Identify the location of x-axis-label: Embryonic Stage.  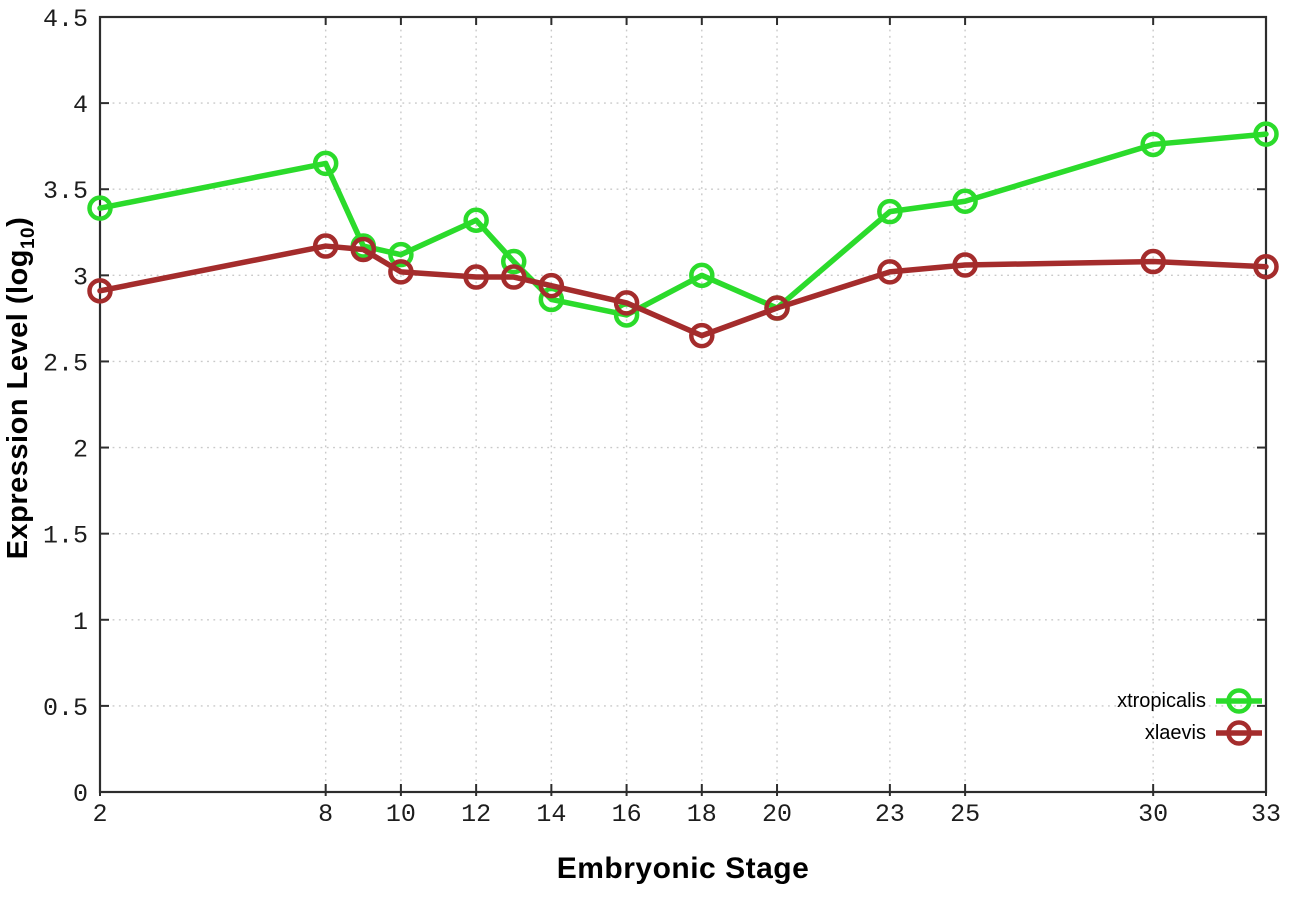
(683, 868).